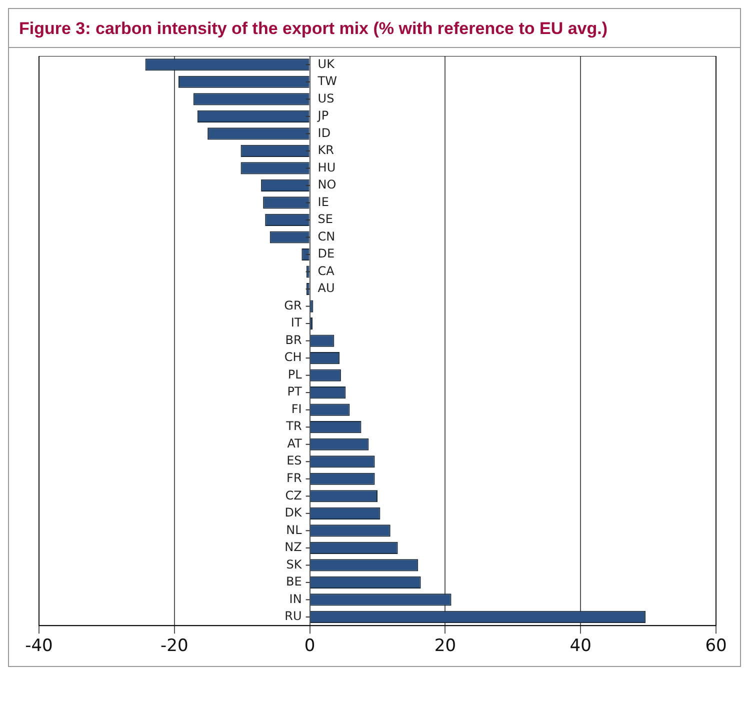 The image size is (749, 702). What do you see at coordinates (581, 646) in the screenshot?
I see `x-tick-label: 40` at bounding box center [581, 646].